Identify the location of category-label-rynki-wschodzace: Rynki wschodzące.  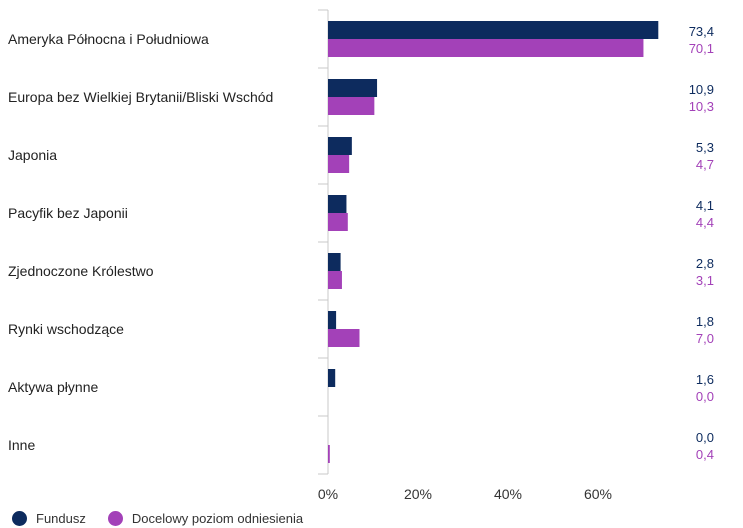
(66, 329).